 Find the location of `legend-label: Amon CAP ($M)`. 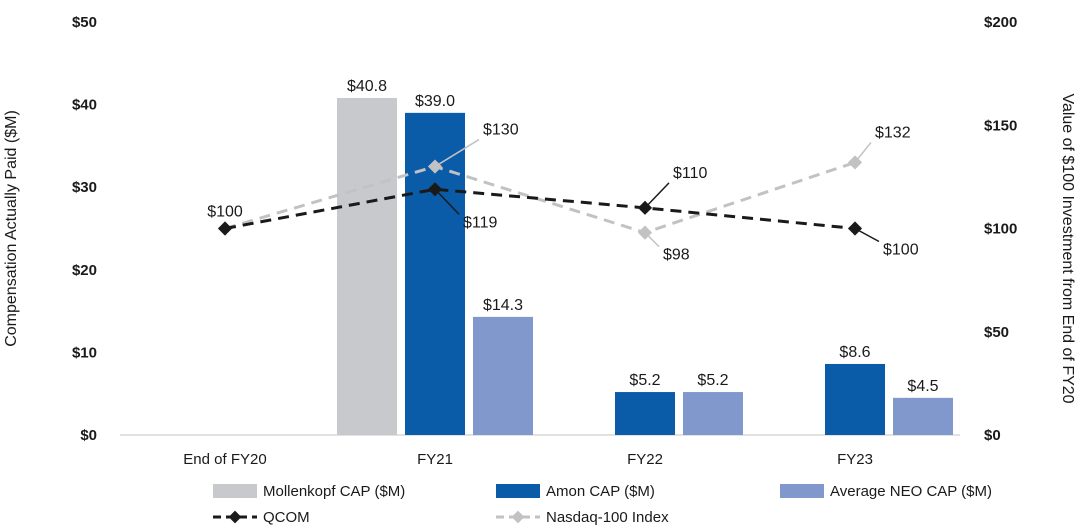

legend-label: Amon CAP ($M) is located at coordinates (600, 491).